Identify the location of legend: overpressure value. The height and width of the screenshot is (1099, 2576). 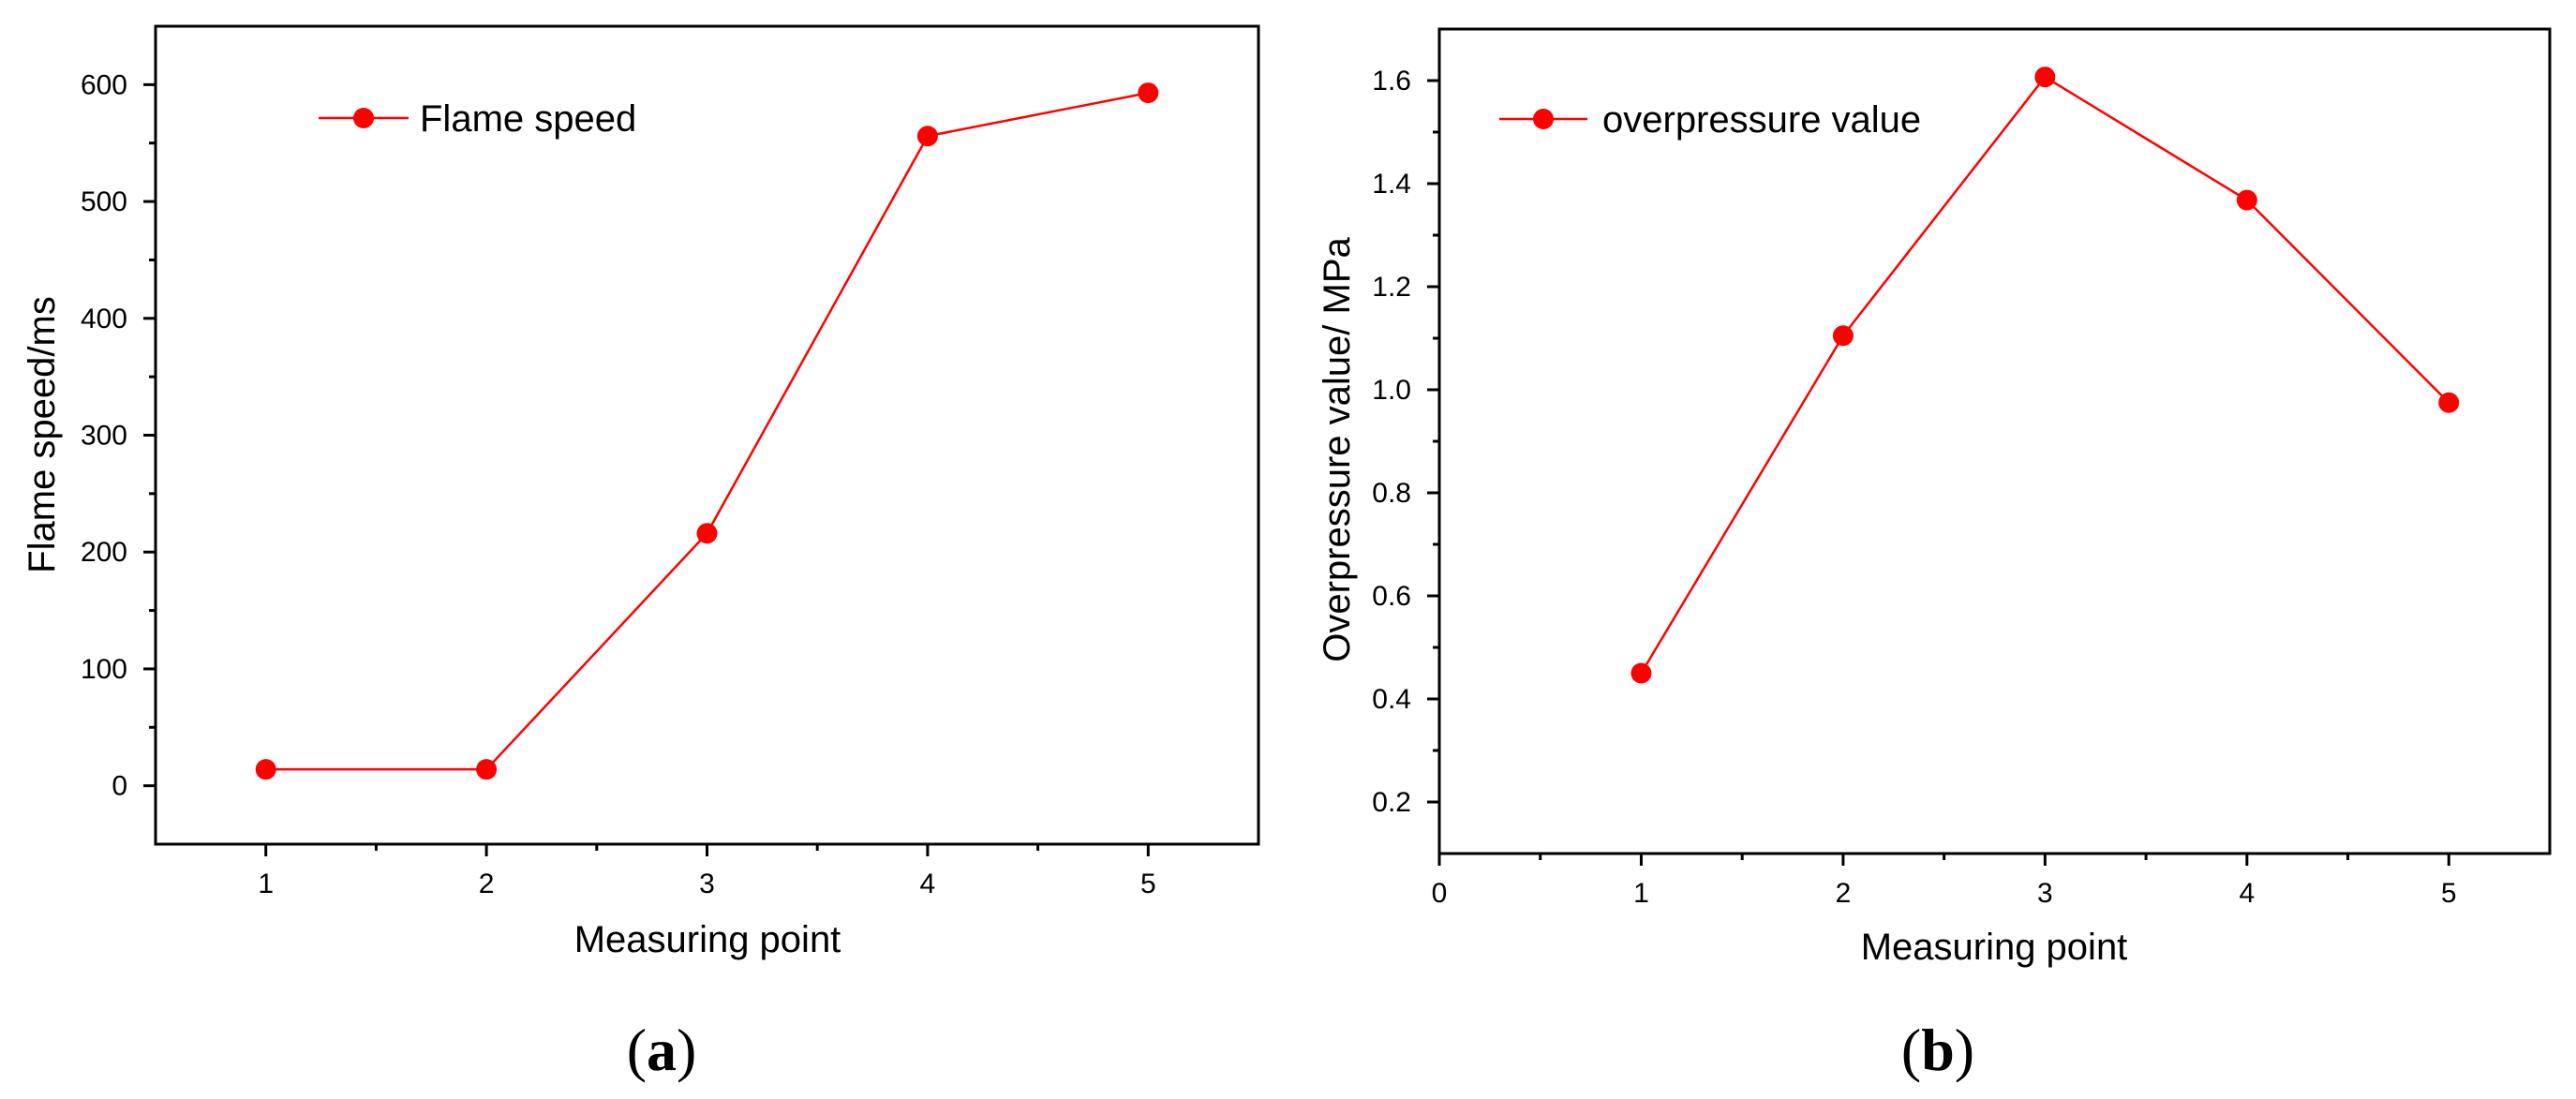
(1710, 120).